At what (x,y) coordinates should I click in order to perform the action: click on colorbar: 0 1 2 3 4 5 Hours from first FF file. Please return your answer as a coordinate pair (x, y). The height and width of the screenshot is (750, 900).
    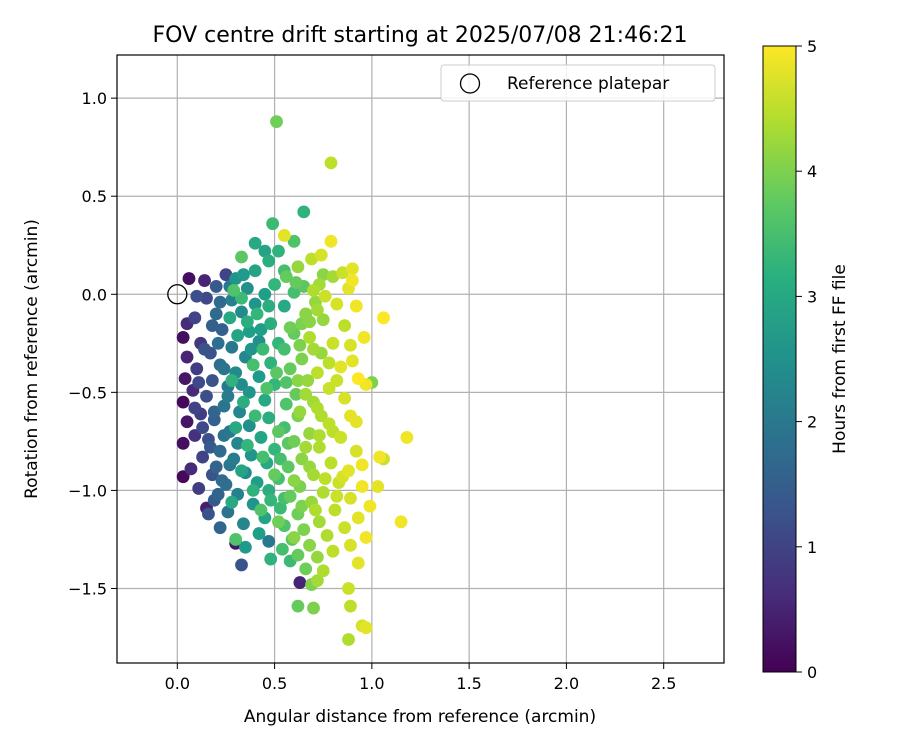
    Looking at the image, I should click on (806, 359).